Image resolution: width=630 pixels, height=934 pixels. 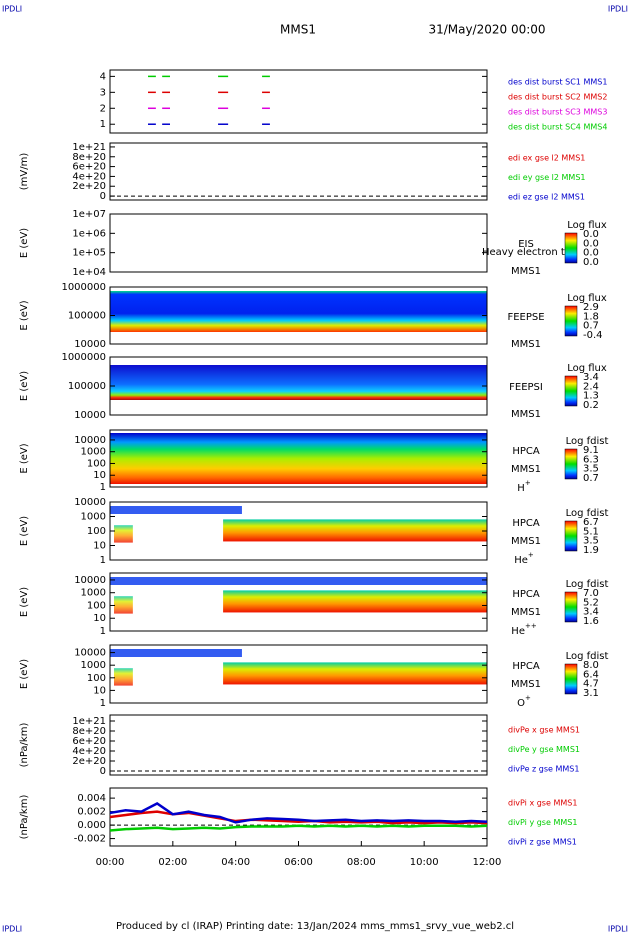 What do you see at coordinates (525, 317) in the screenshot?
I see `instrument-label: FEEPSE` at bounding box center [525, 317].